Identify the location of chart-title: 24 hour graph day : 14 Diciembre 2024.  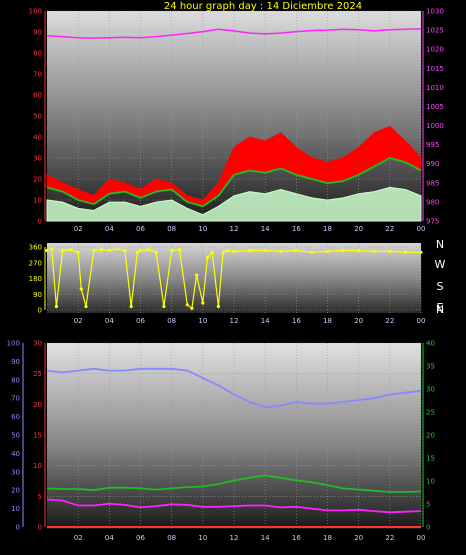
(263, 6).